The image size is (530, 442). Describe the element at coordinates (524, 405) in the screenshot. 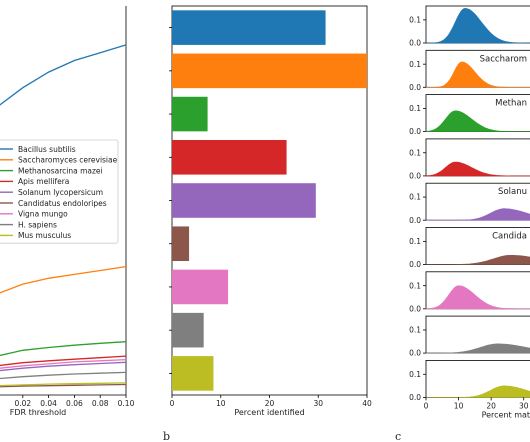

I see `panel-c-x-tick-label: 30` at that location.